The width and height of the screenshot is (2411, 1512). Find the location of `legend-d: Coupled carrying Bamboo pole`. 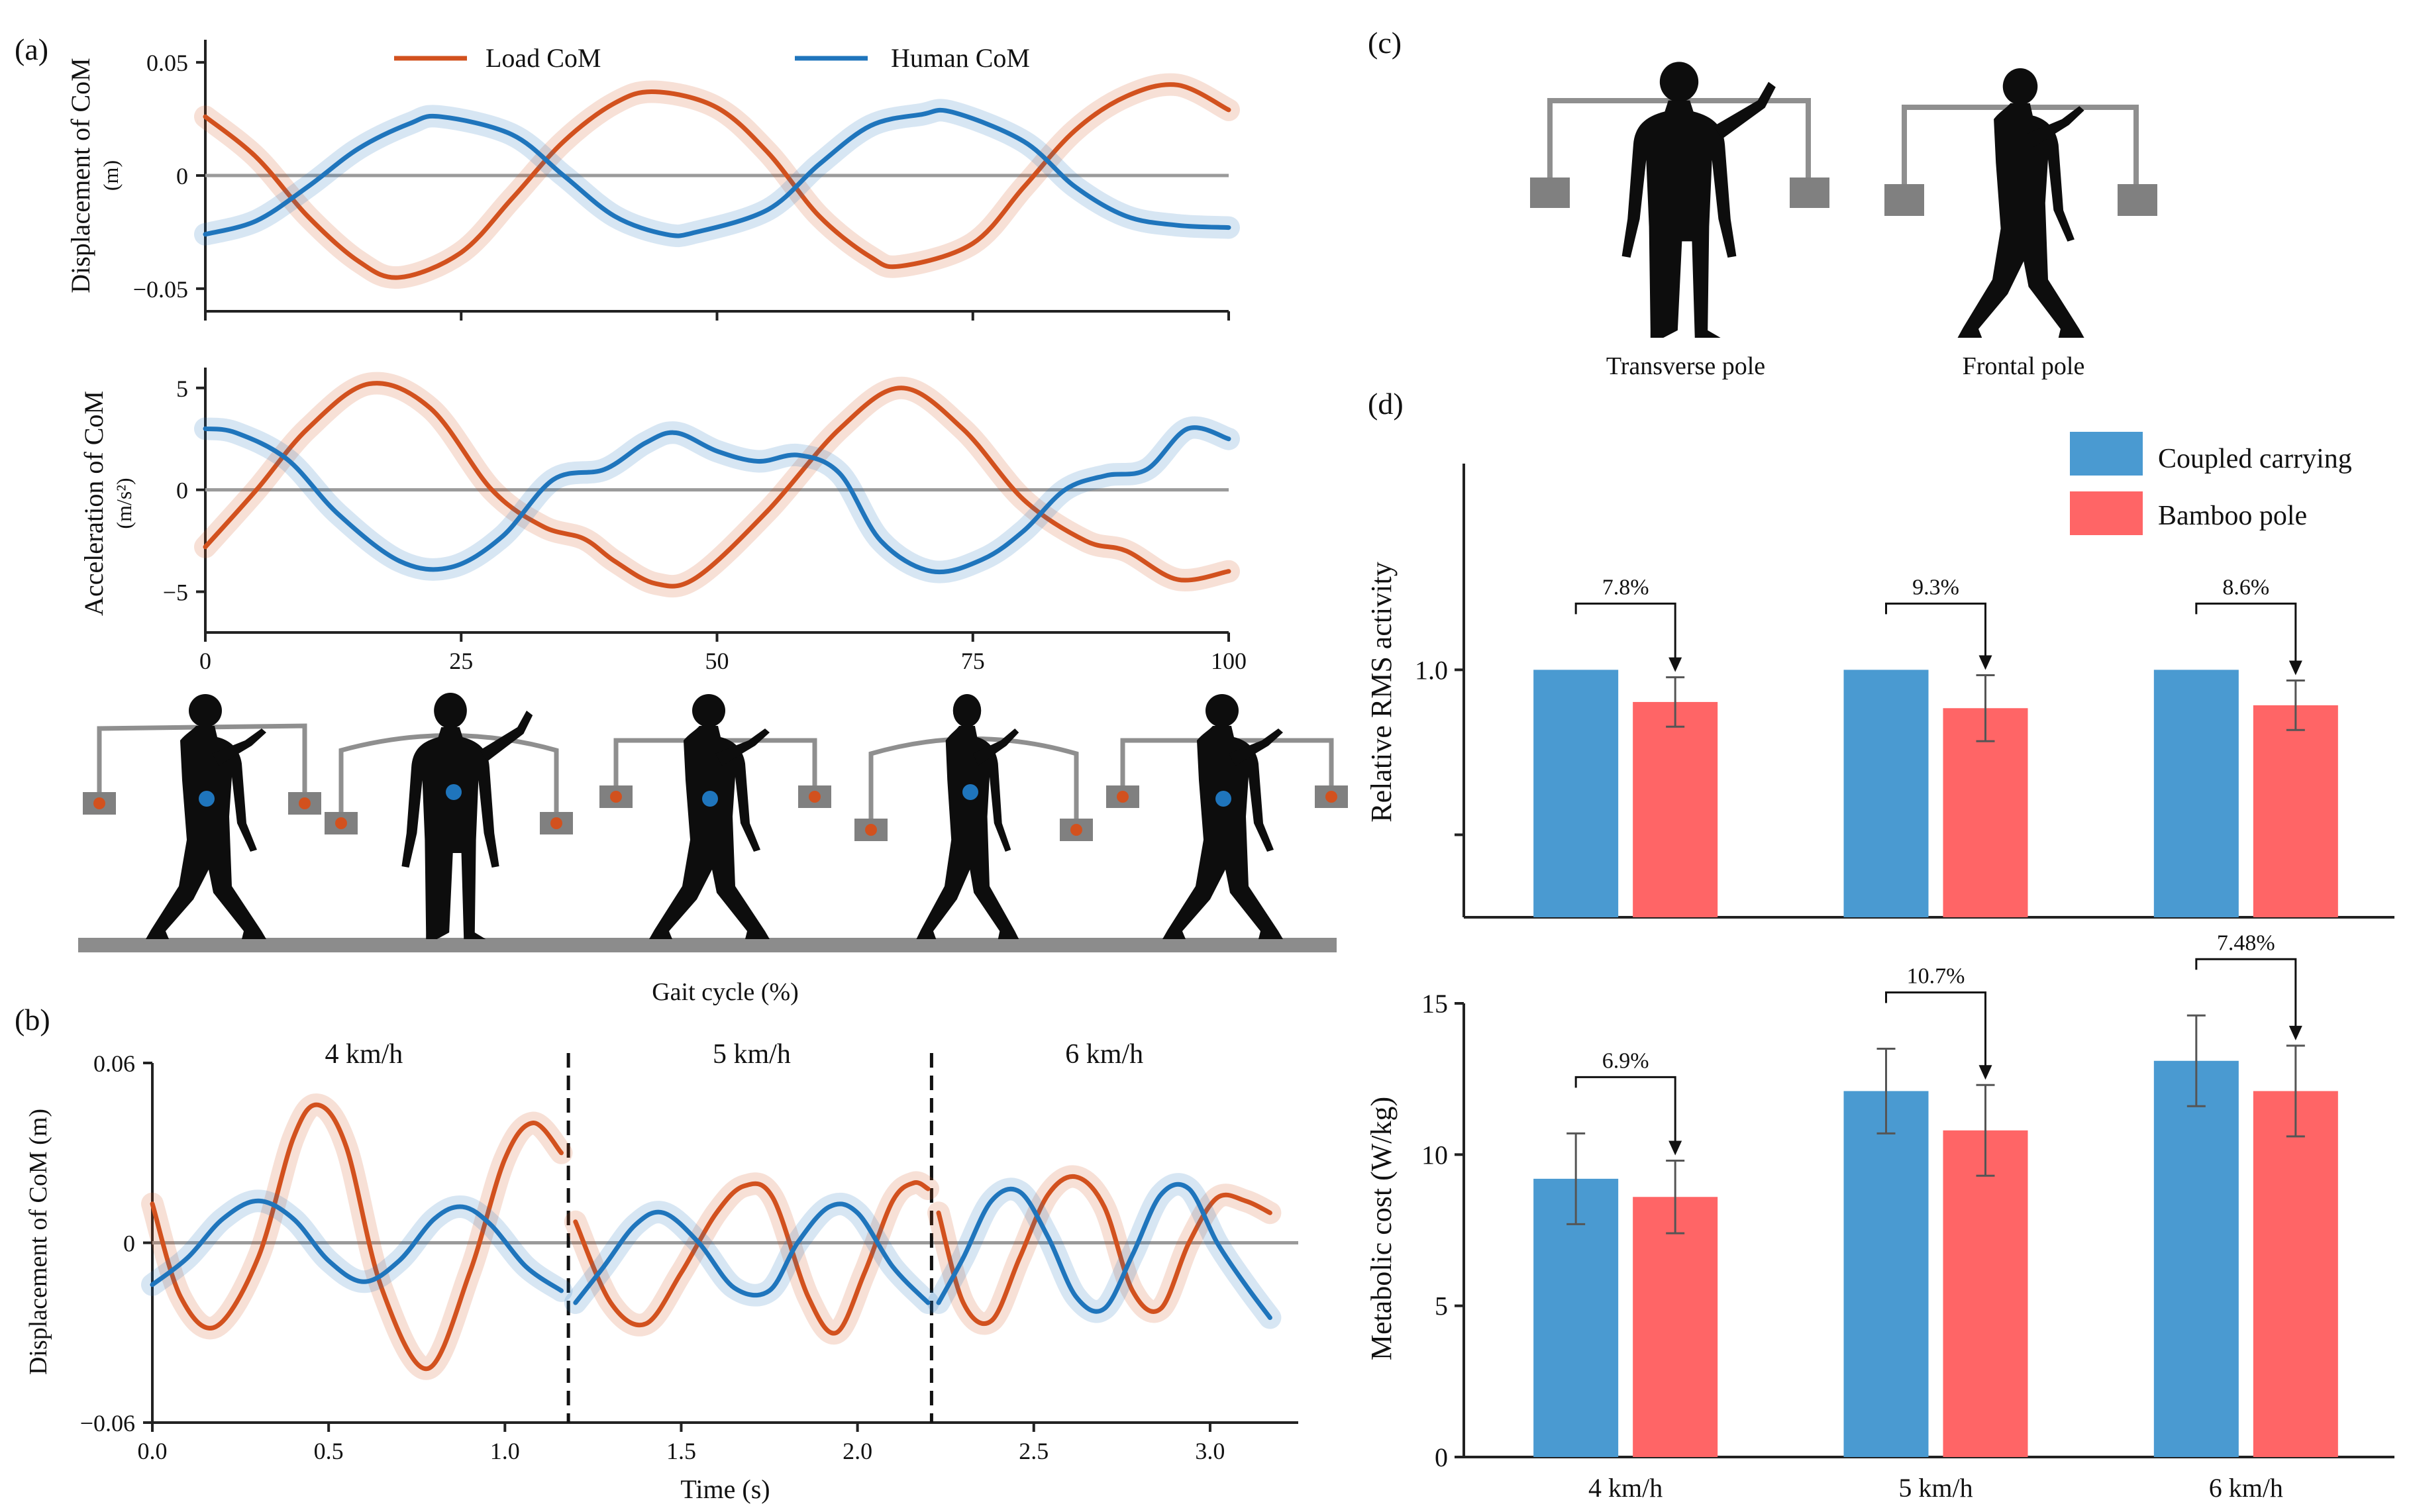

legend-d: Coupled carrying Bamboo pole is located at coordinates (2211, 484).